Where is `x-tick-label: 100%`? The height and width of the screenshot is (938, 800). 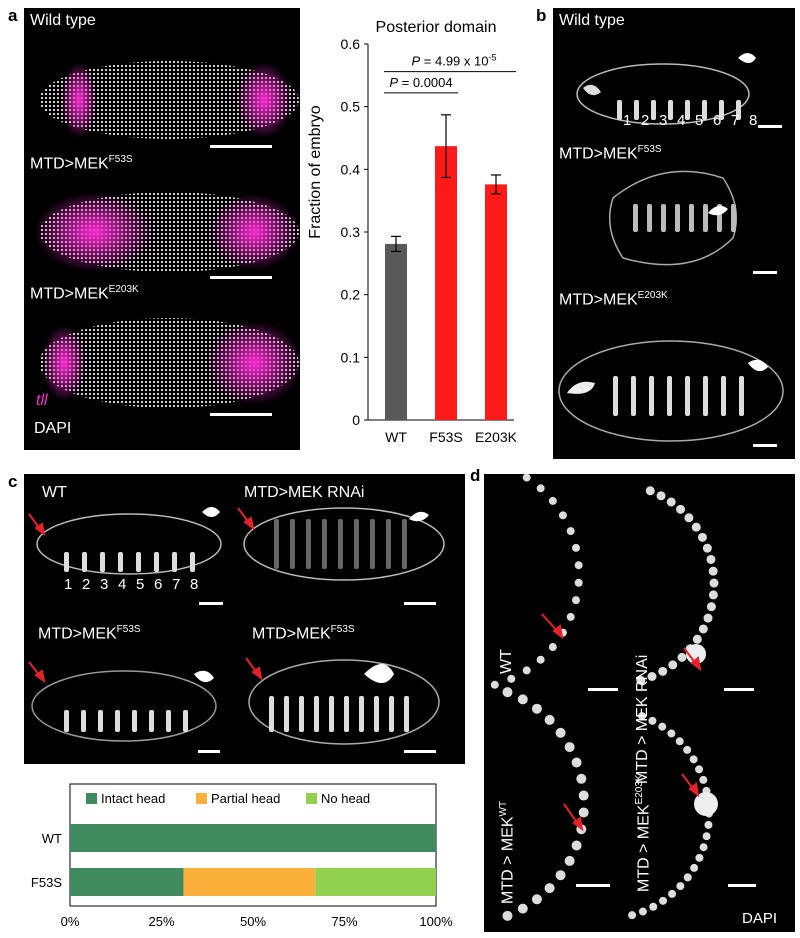 x-tick-label: 100% is located at coordinates (436, 921).